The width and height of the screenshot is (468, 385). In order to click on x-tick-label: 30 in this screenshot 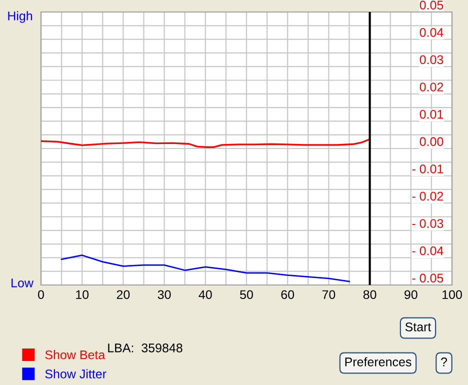, I will do `click(164, 295)`.